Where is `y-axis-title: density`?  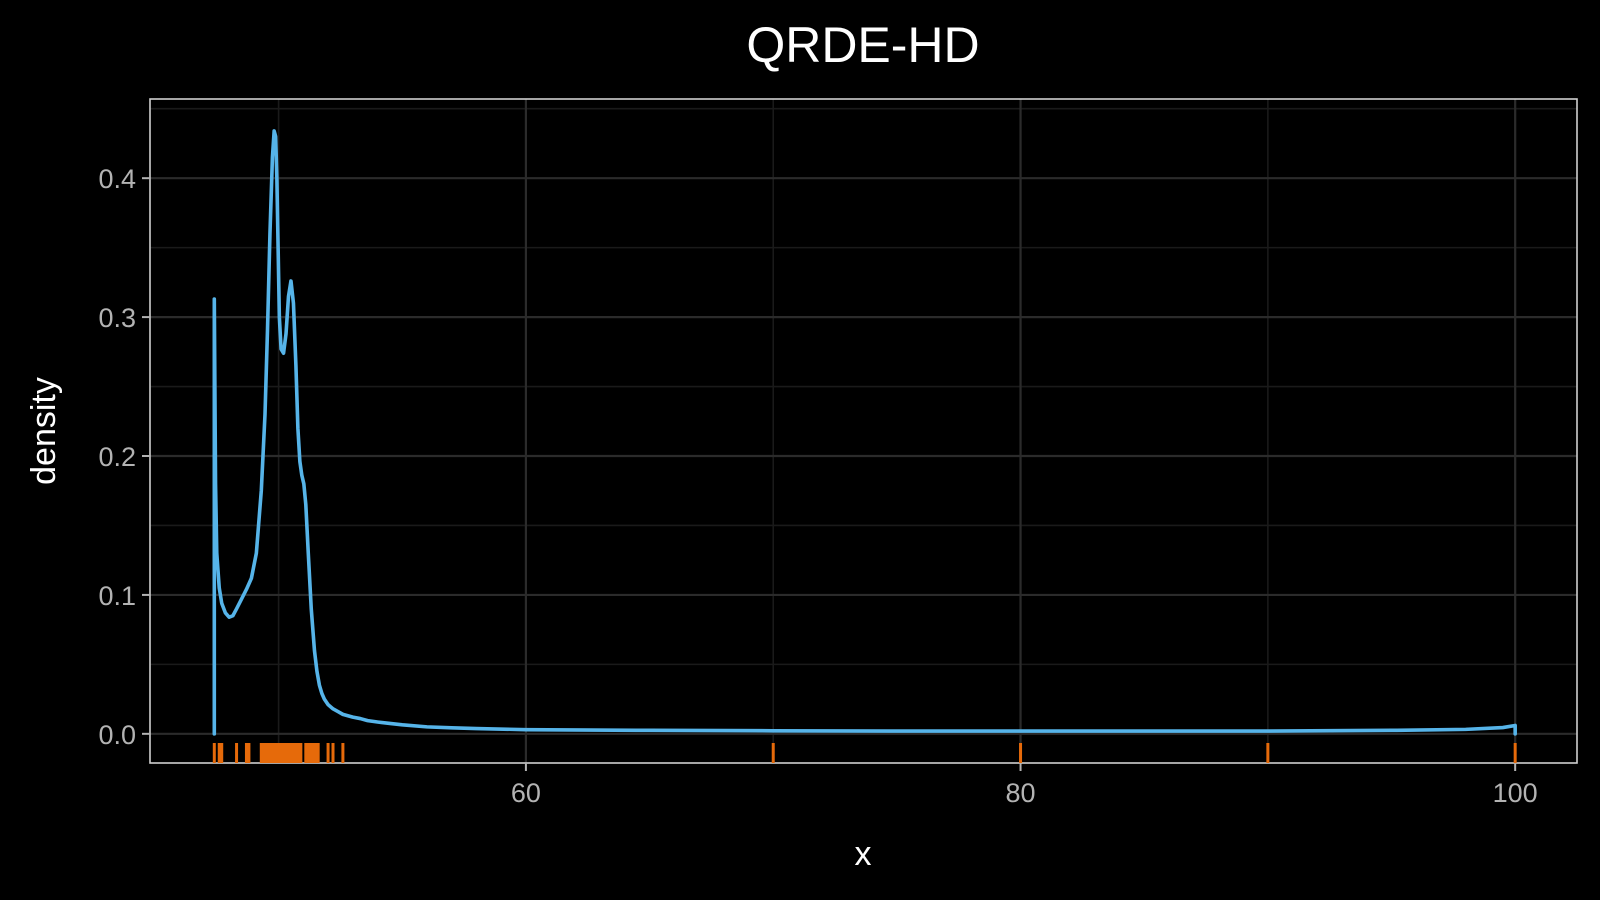 y-axis-title: density is located at coordinates (44, 431).